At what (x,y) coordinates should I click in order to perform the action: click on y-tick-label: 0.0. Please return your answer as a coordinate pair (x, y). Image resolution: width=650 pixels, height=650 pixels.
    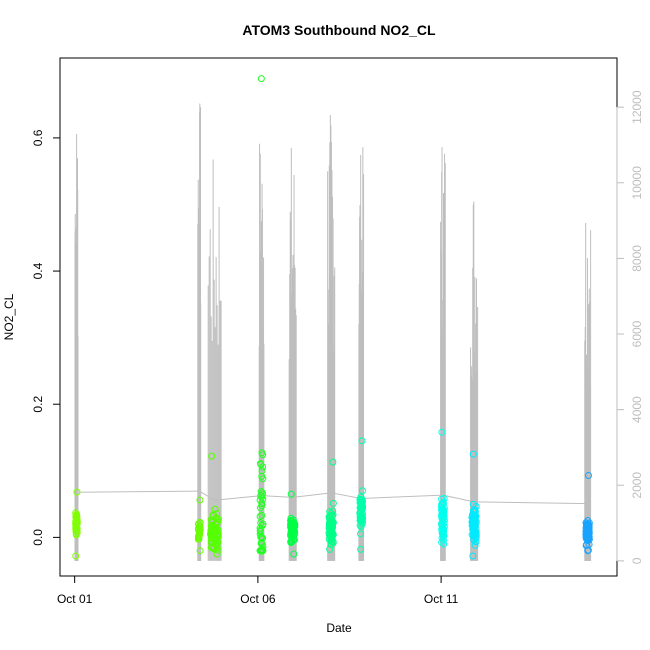
    Looking at the image, I should click on (38, 537).